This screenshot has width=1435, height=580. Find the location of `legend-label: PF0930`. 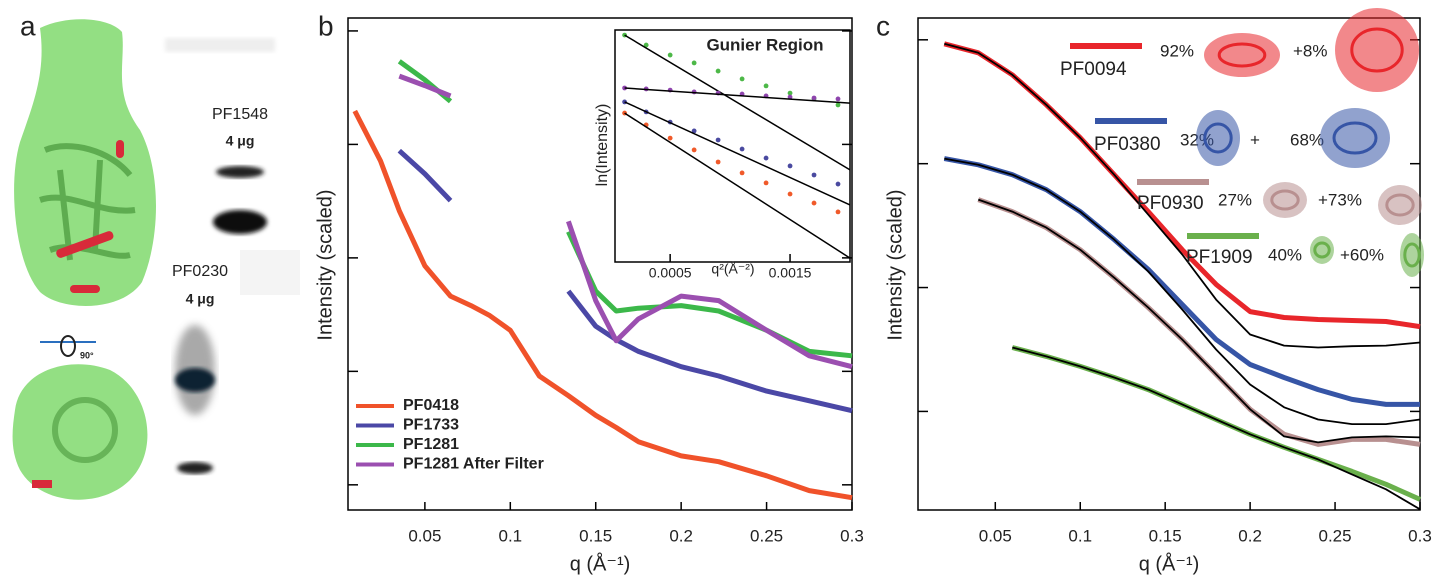

legend-label: PF0930 is located at coordinates (1170, 203).